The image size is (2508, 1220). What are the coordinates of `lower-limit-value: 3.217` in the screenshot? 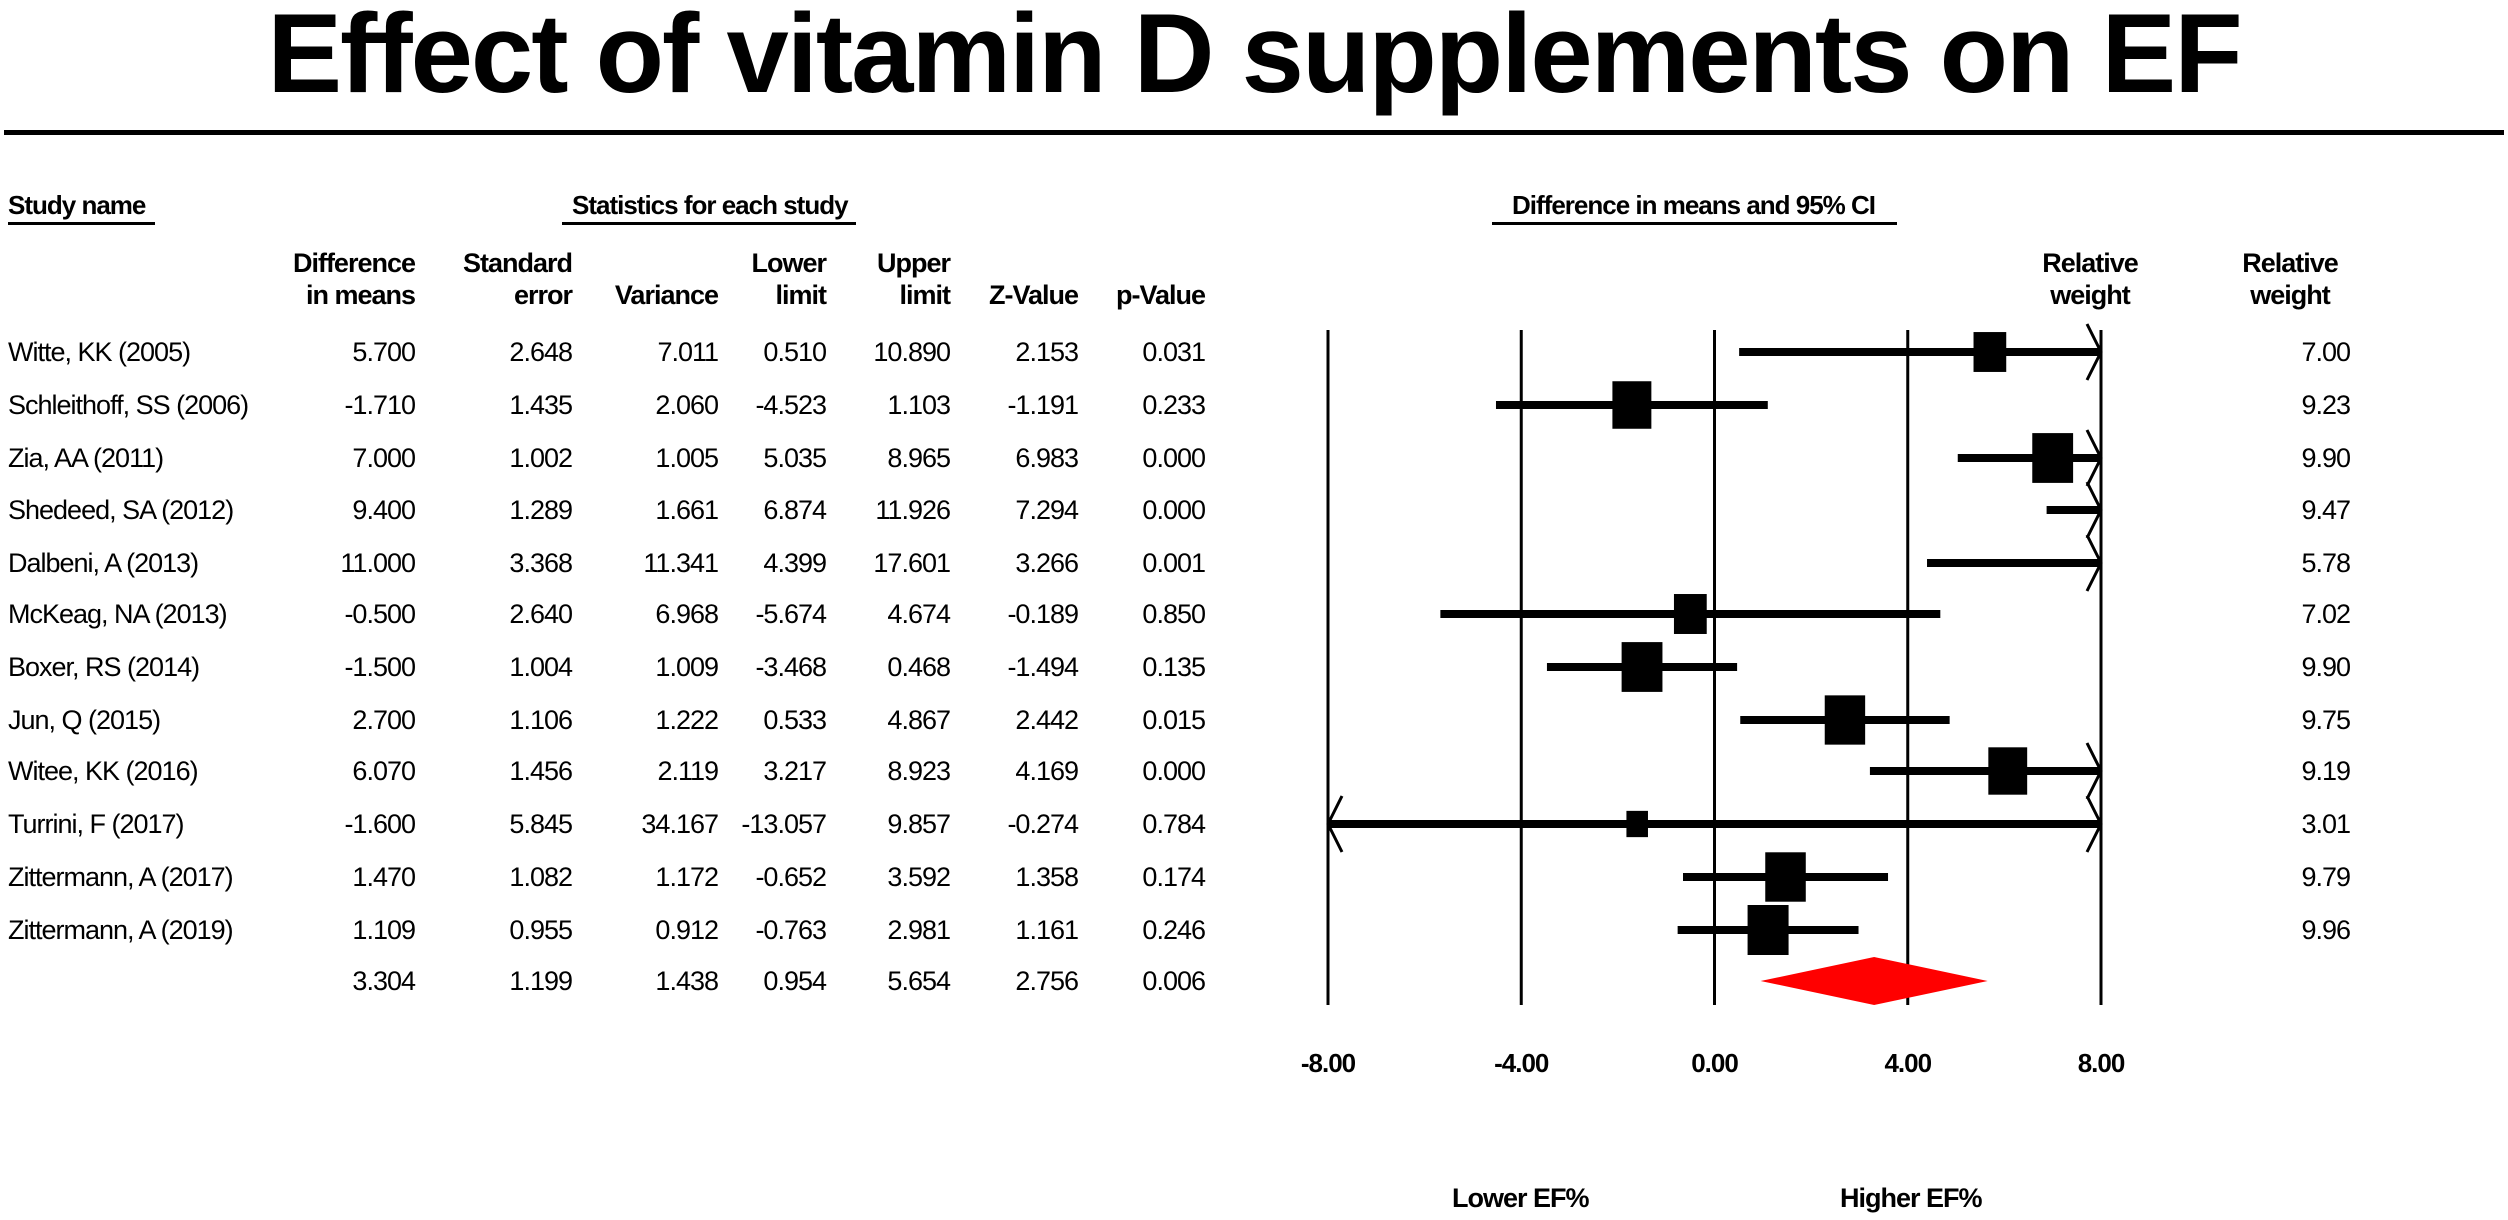 It's located at (795, 771).